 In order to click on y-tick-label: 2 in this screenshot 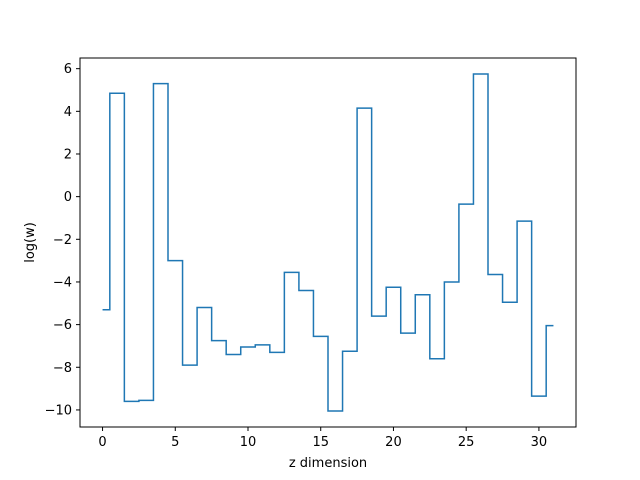, I will do `click(68, 154)`.